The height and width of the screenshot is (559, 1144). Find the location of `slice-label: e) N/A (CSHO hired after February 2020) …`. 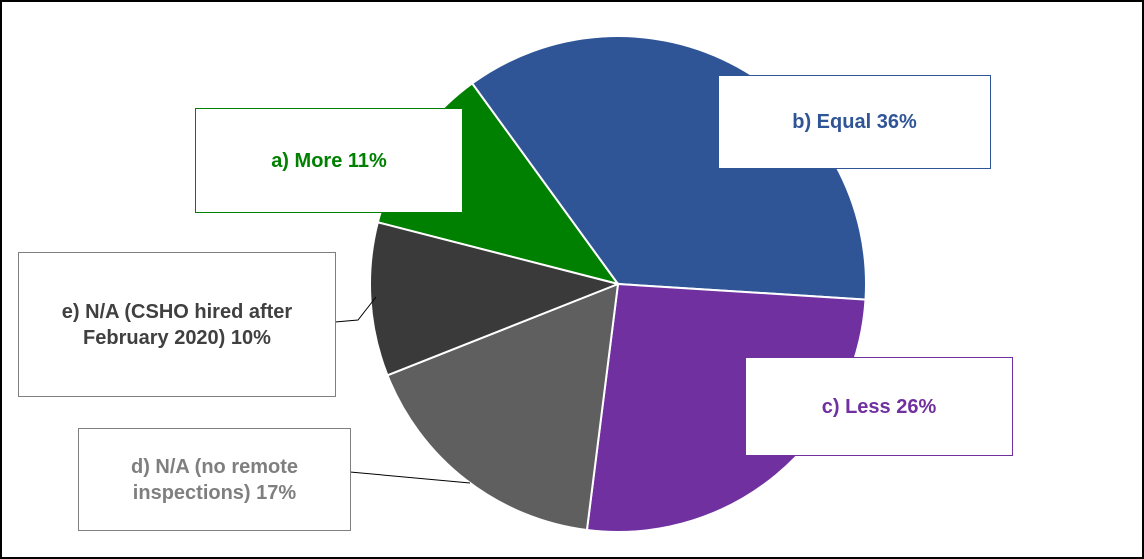

slice-label: e) N/A (CSHO hired after February 2020) … is located at coordinates (177, 324).